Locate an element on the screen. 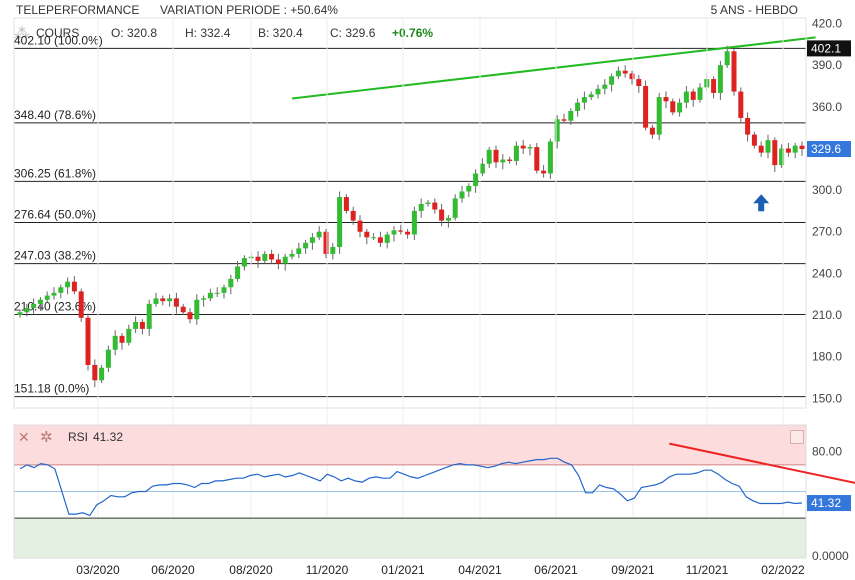 Image resolution: width=855 pixels, height=580 pixels. y-tick-label: 240.0 is located at coordinates (827, 273).